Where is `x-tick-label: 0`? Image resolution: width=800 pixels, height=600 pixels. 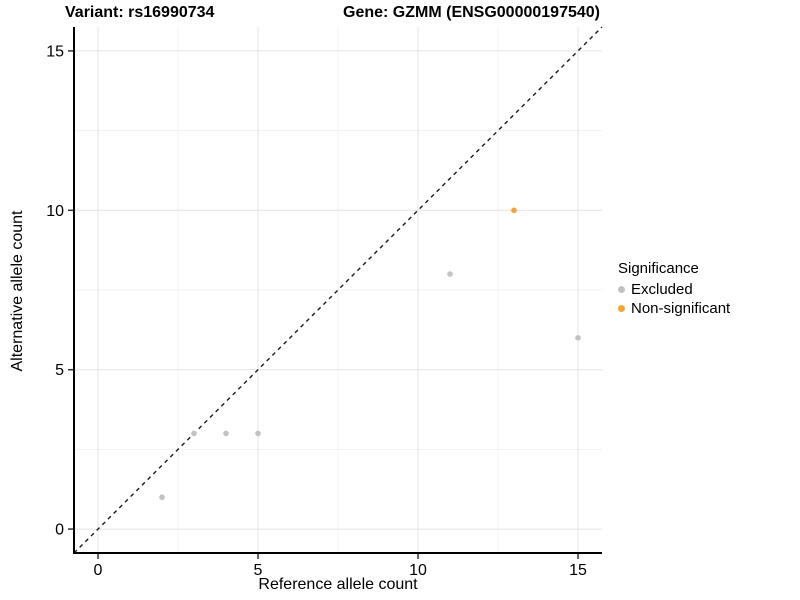
x-tick-label: 0 is located at coordinates (98, 570).